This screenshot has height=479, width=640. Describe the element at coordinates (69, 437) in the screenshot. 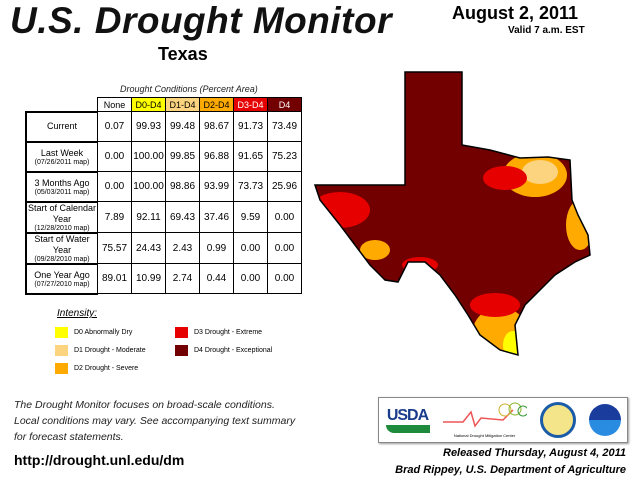

I see `note-line: for forecast statements.` at that location.